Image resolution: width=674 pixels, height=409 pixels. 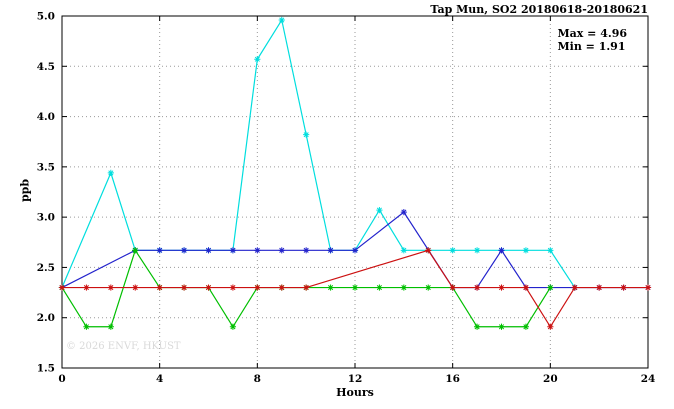 What do you see at coordinates (159, 379) in the screenshot?
I see `x-tick-label: 4` at bounding box center [159, 379].